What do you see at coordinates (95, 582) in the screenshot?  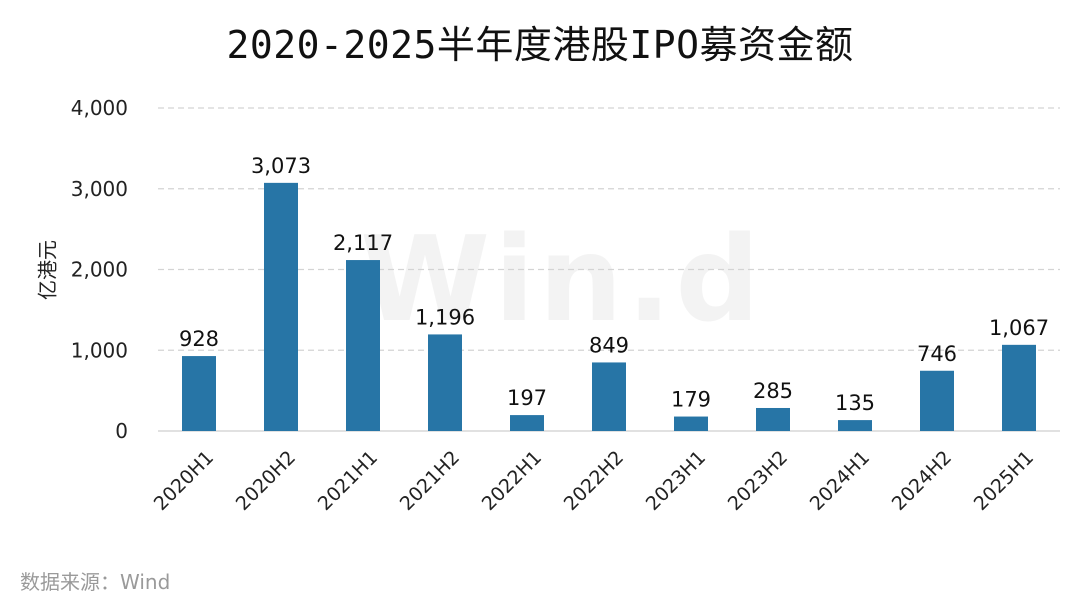 I see `source-note: 数据来源：Wind` at bounding box center [95, 582].